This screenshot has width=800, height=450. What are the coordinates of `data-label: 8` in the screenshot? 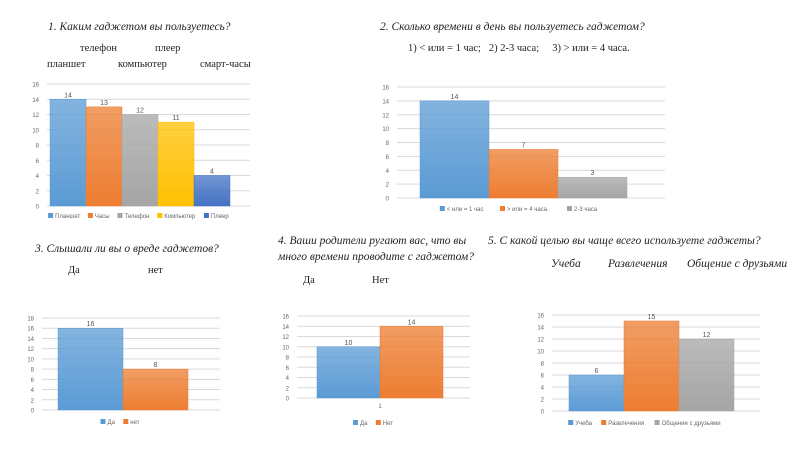 It's located at (156, 365).